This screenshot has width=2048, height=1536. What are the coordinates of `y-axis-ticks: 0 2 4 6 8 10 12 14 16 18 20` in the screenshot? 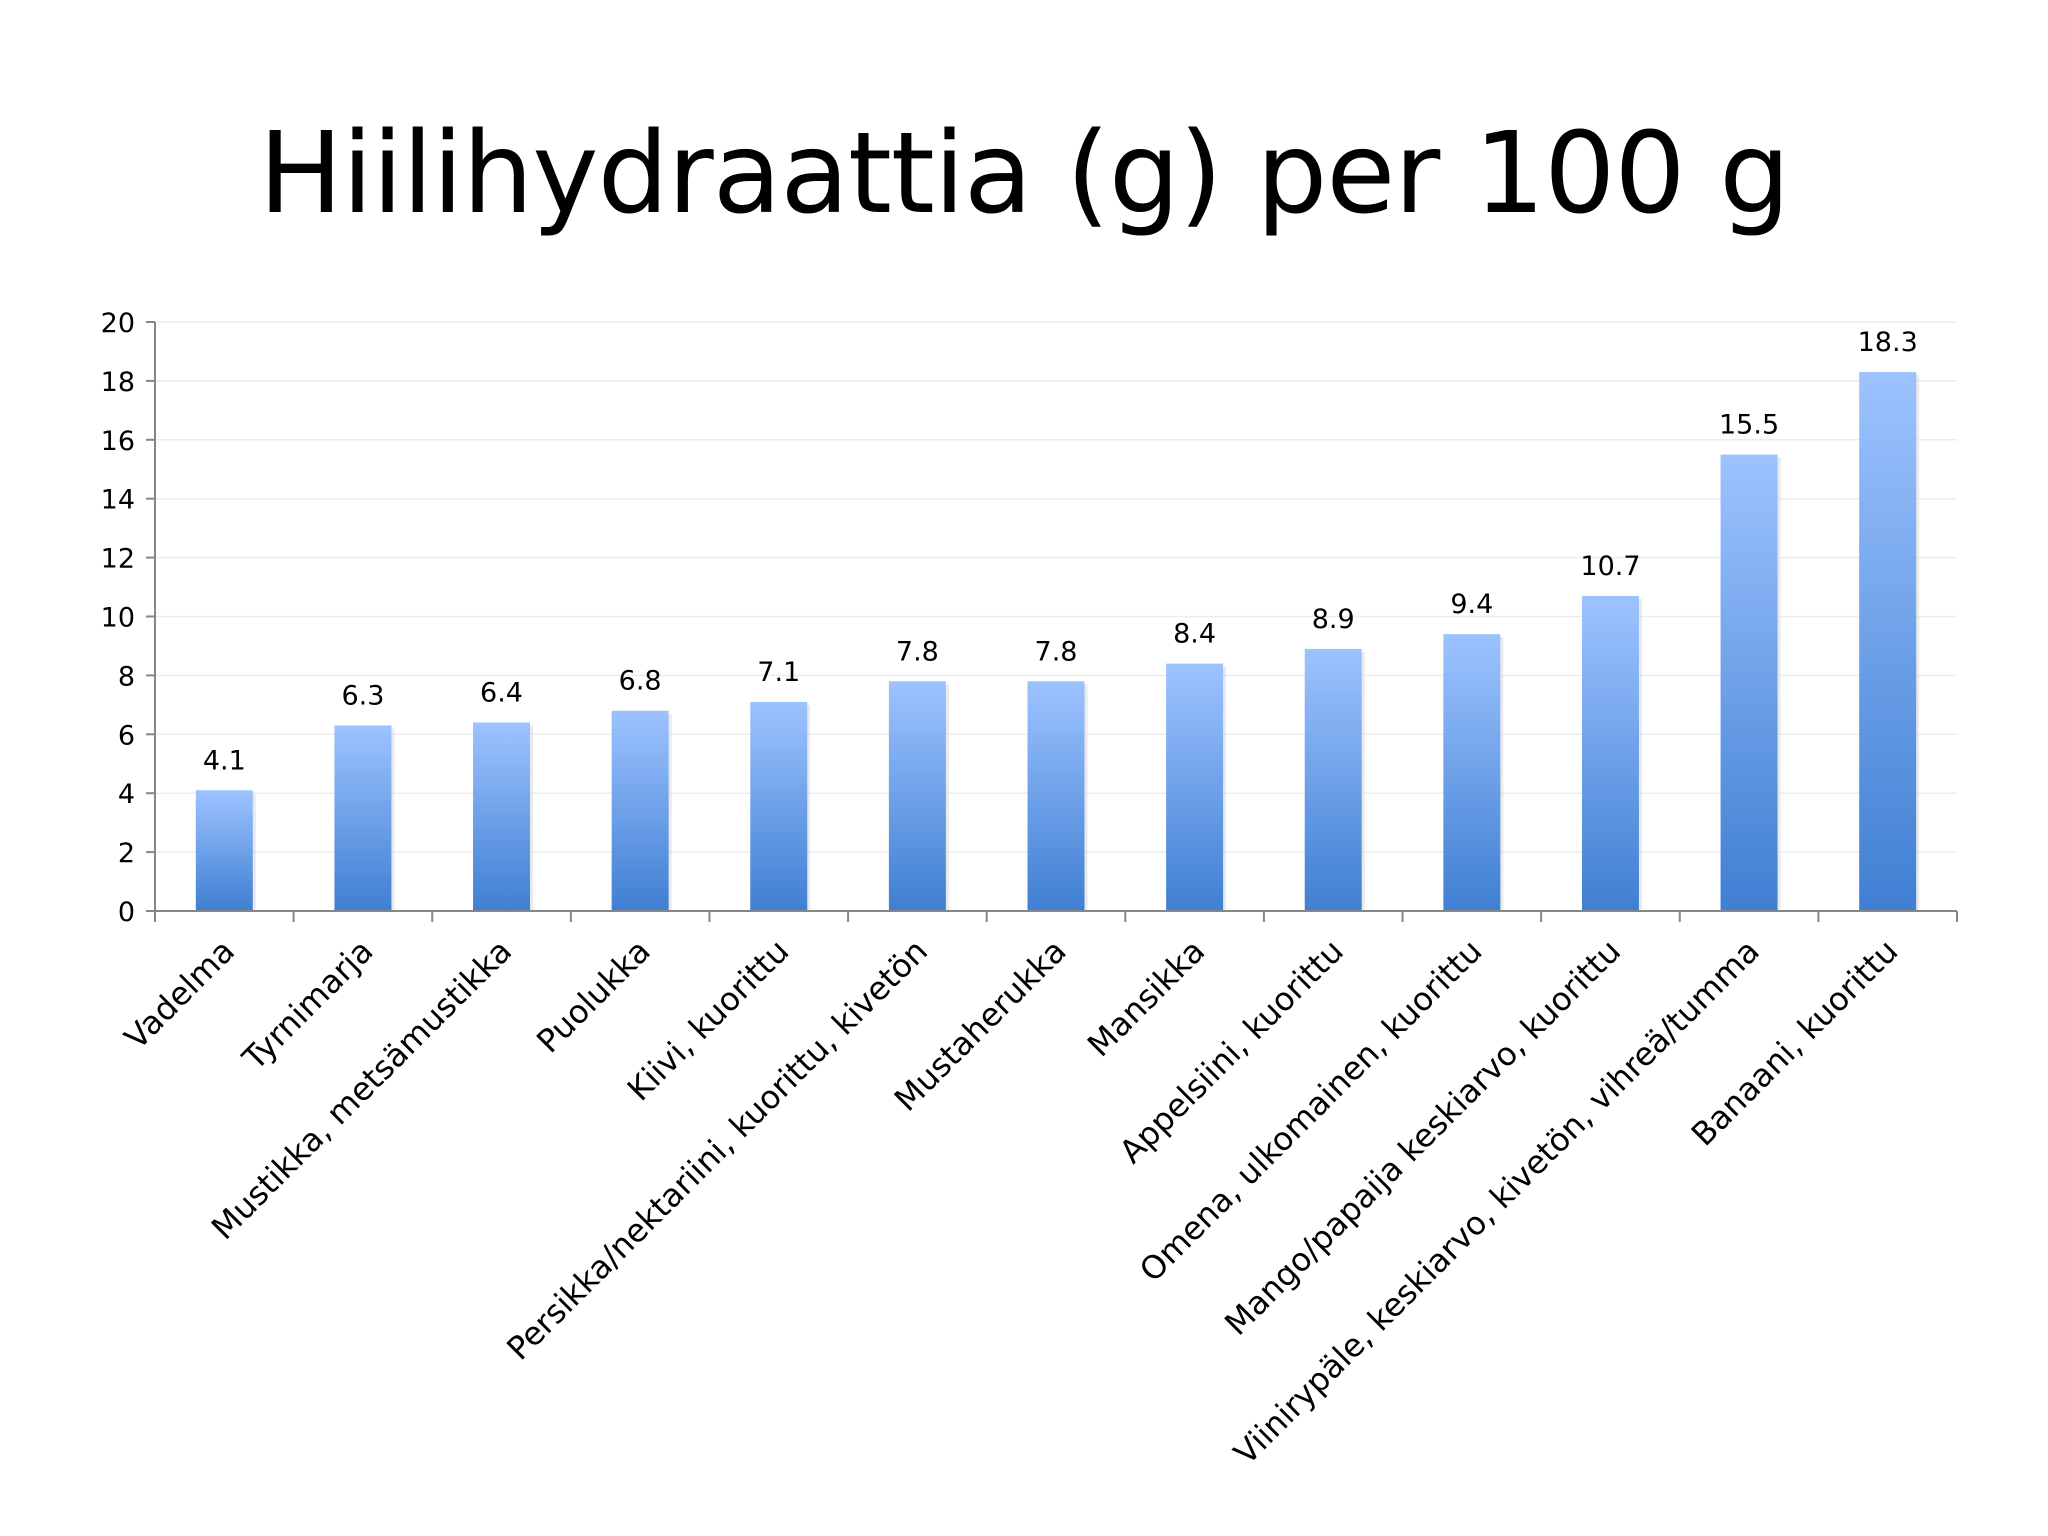 It's located at (118, 618).